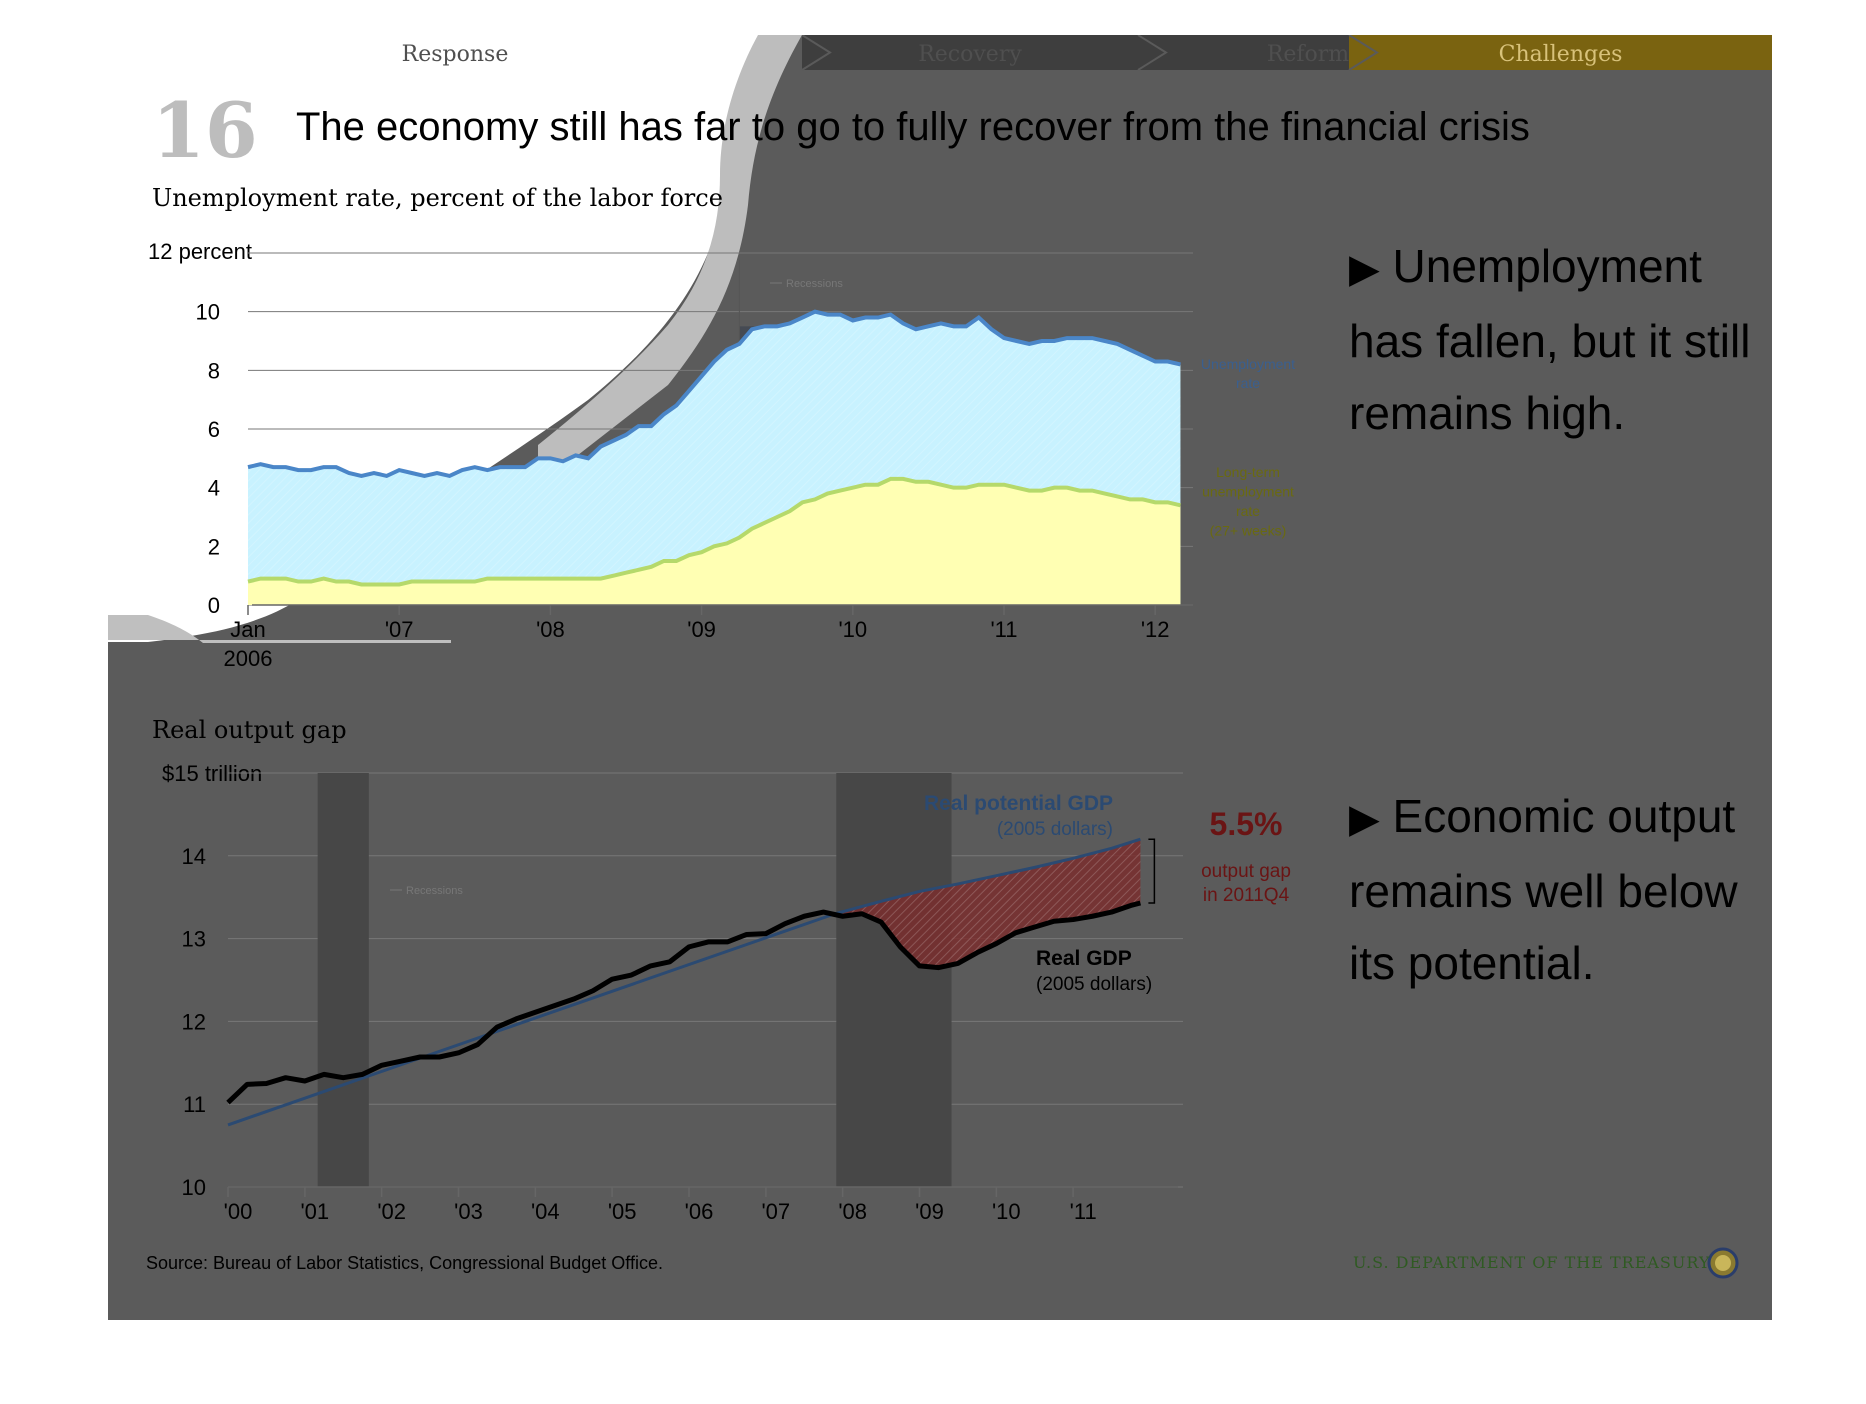 The height and width of the screenshot is (1404, 1866). Describe the element at coordinates (1248, 511) in the screenshot. I see `series-label-longterm-line: rate` at that location.